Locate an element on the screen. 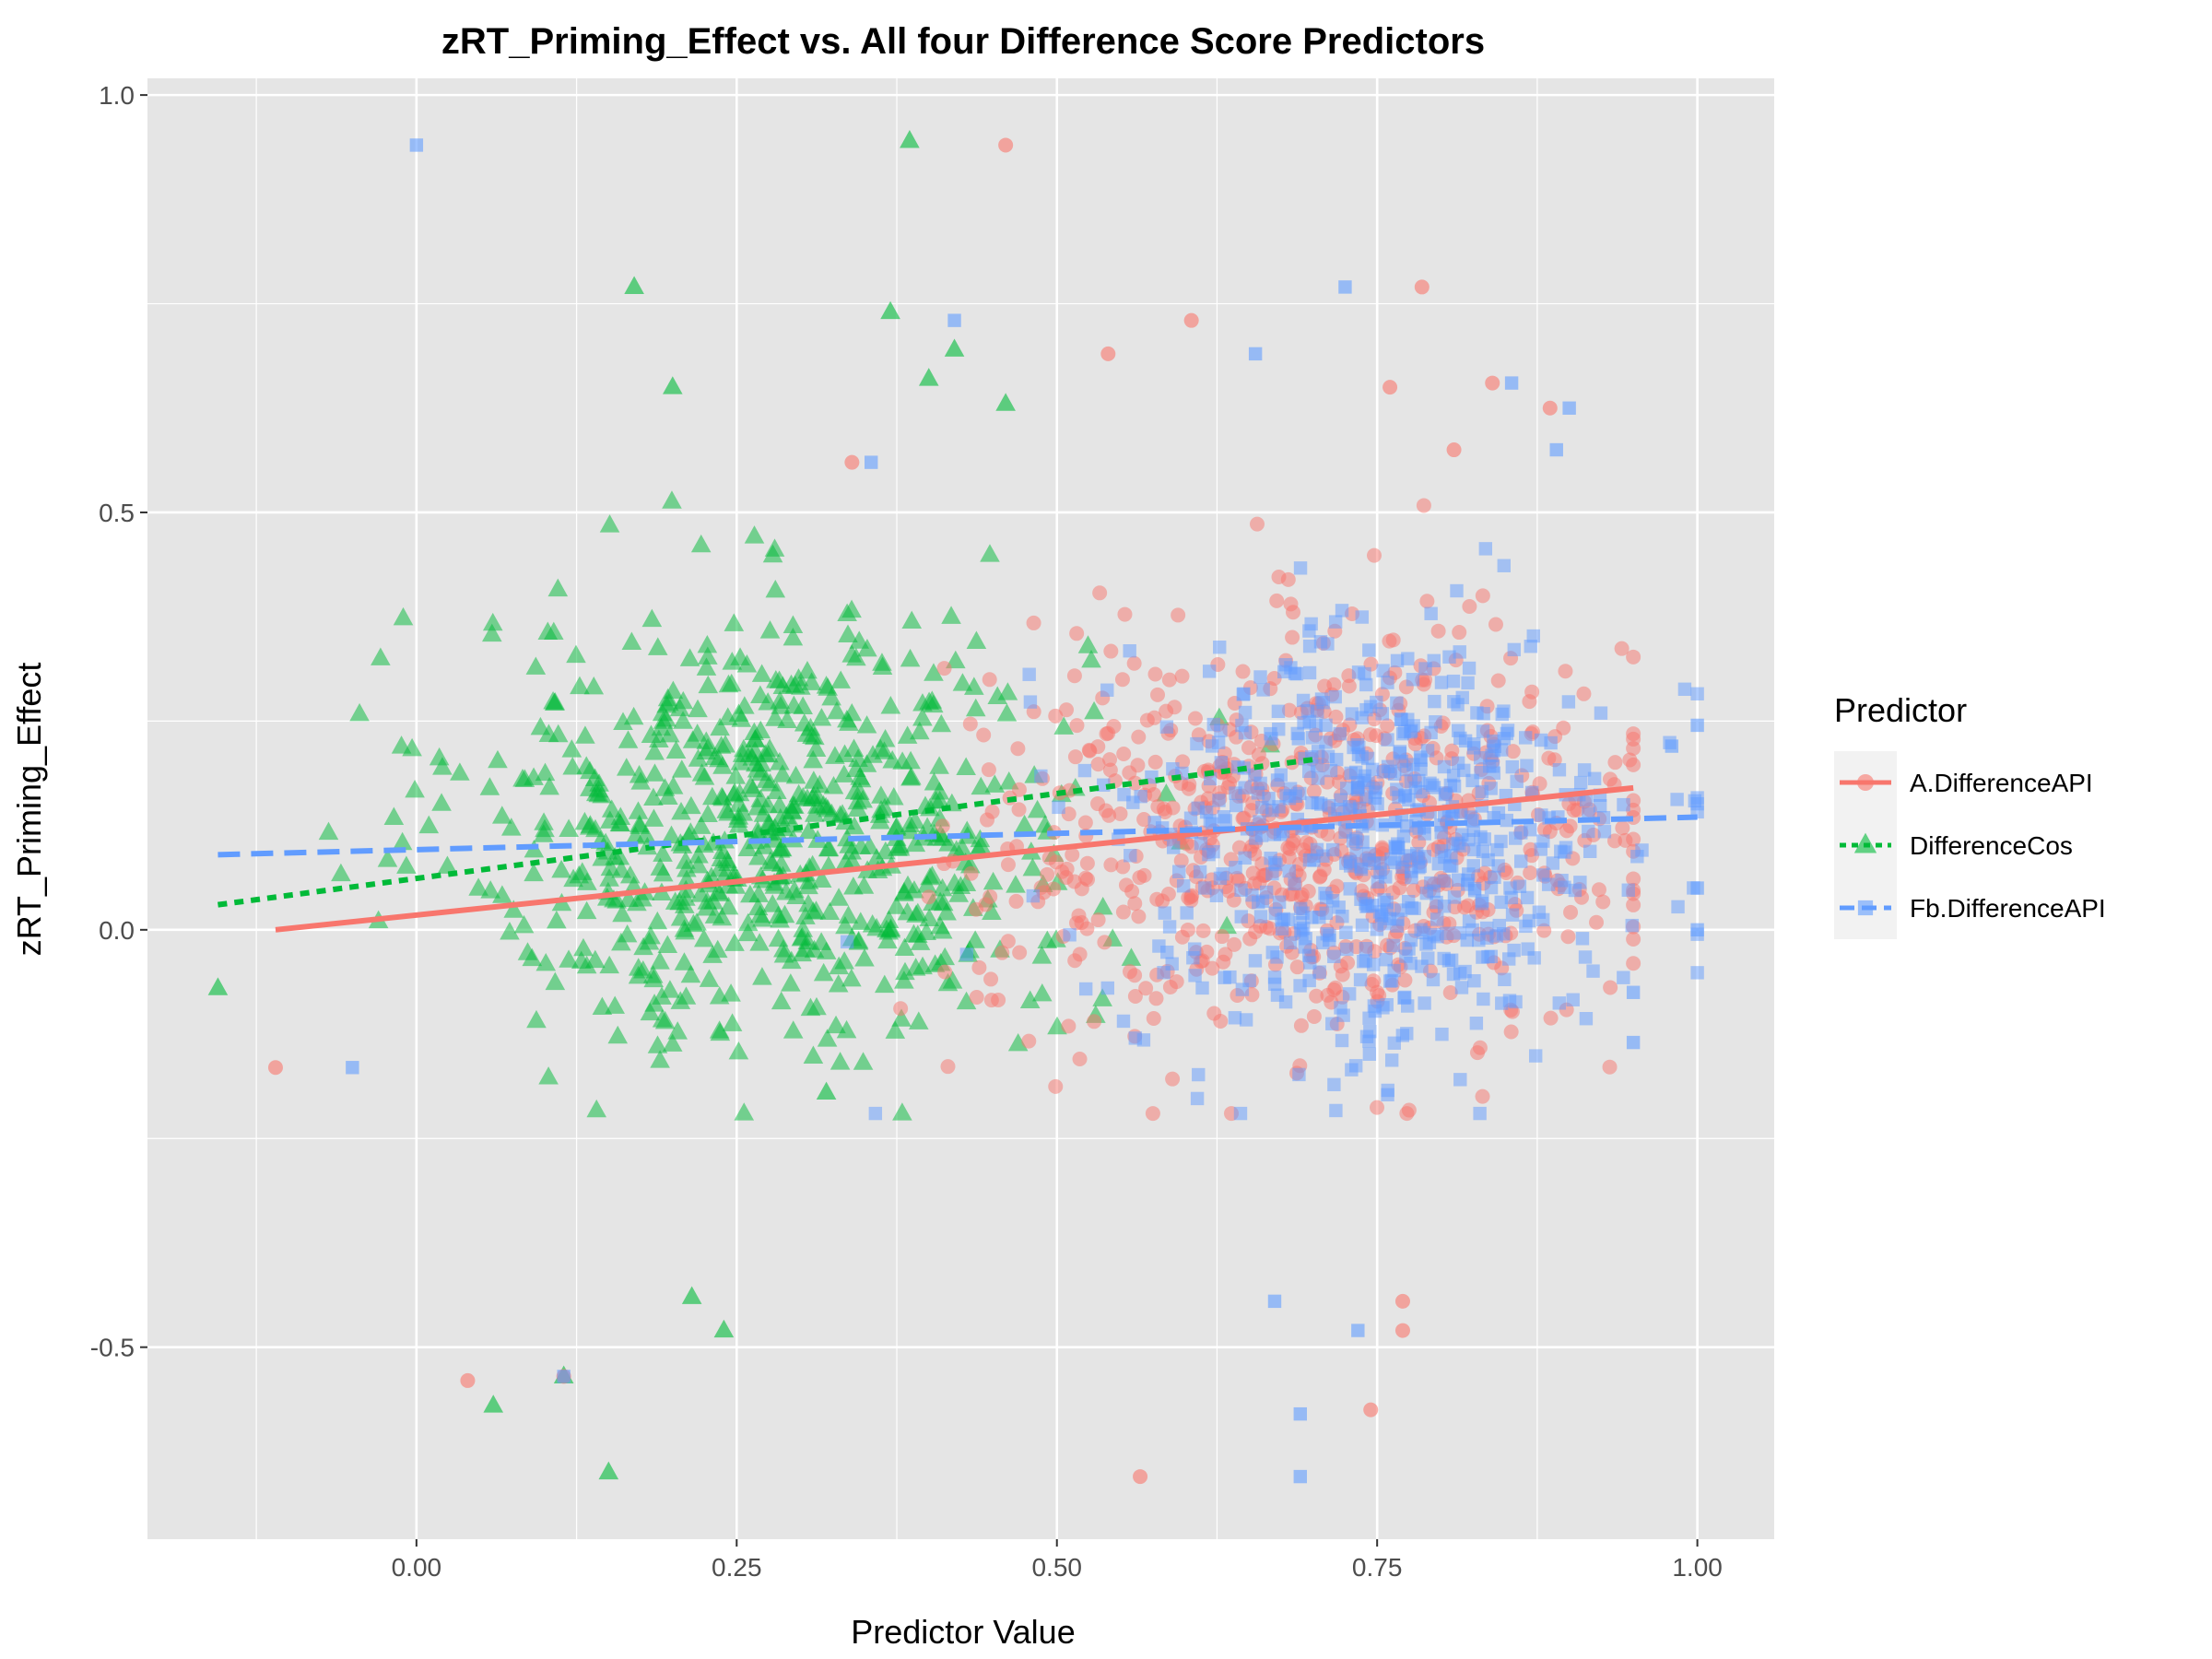  trend-line-Fb.DifferenceAPI is located at coordinates (958, 836).